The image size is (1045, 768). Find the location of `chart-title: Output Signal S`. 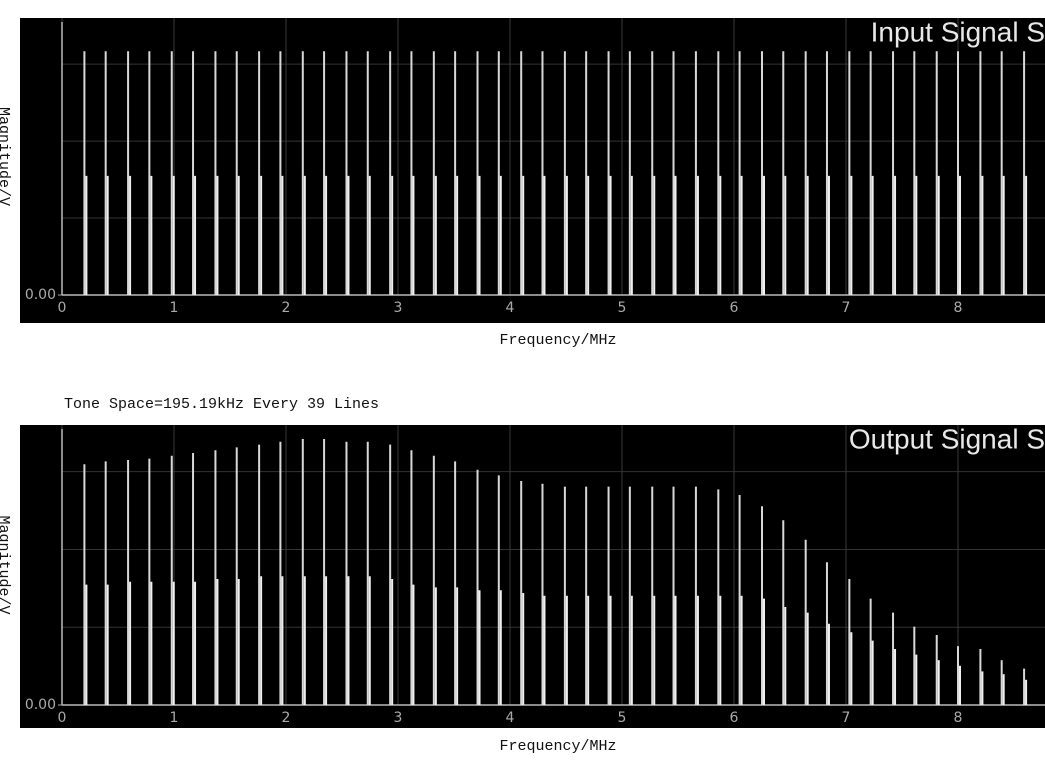

chart-title: Output Signal S is located at coordinates (947, 438).